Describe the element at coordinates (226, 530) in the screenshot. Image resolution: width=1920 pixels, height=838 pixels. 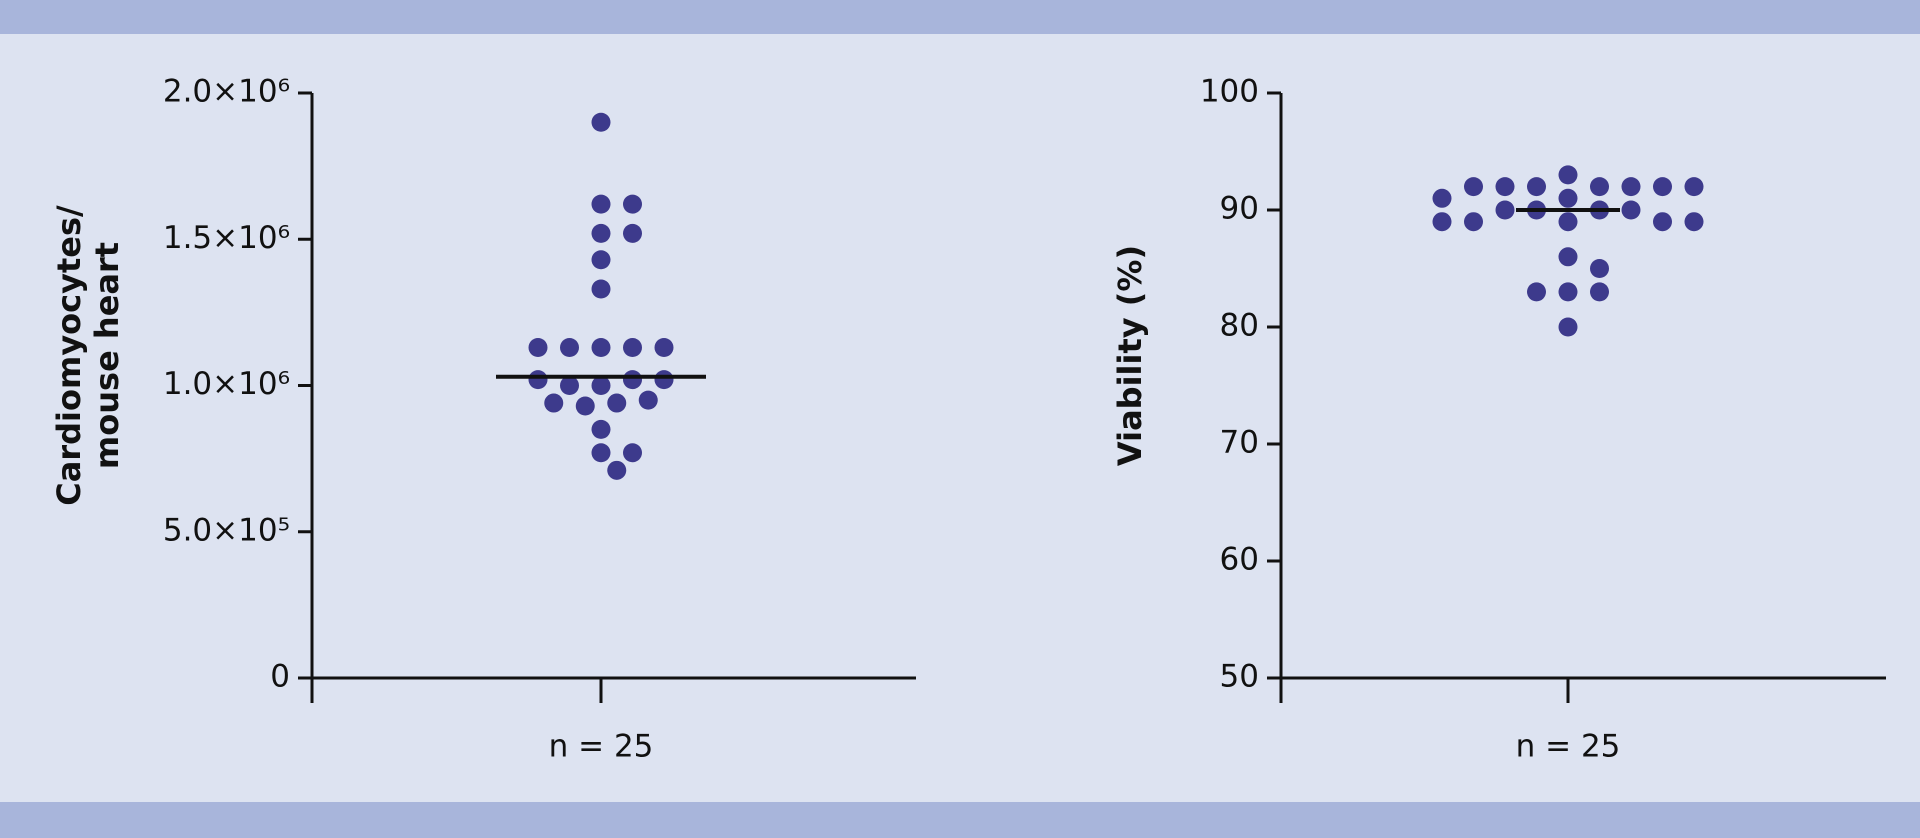
I see `y-tick-label: 5.0×10⁵` at that location.